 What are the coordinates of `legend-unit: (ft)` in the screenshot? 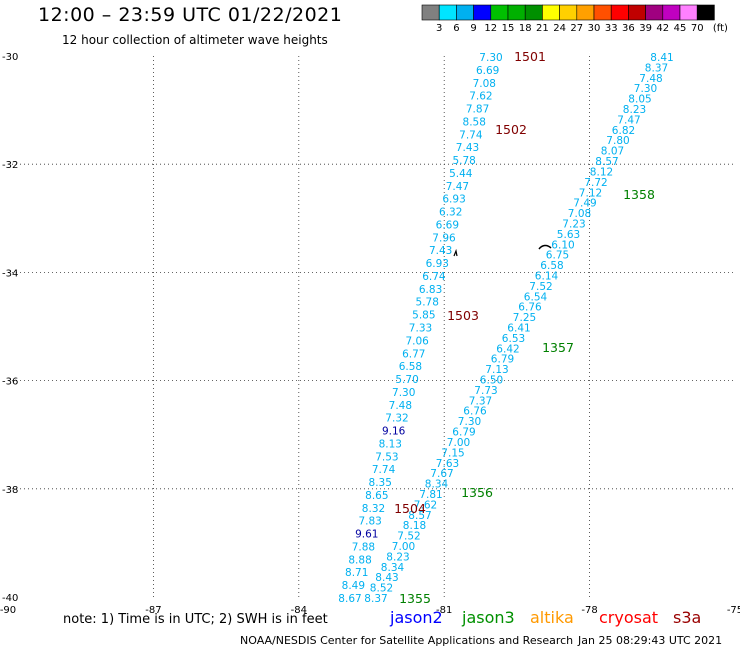 It's located at (720, 28).